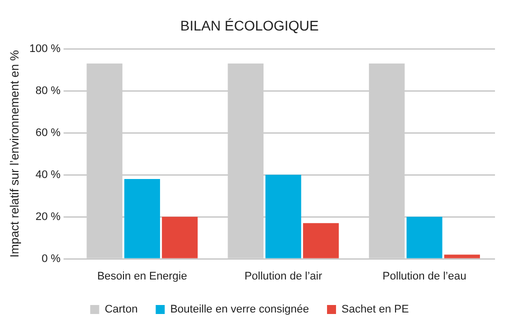  What do you see at coordinates (15, 154) in the screenshot?
I see `y-axis-title: Impact relatif sur l’environnement en %` at bounding box center [15, 154].